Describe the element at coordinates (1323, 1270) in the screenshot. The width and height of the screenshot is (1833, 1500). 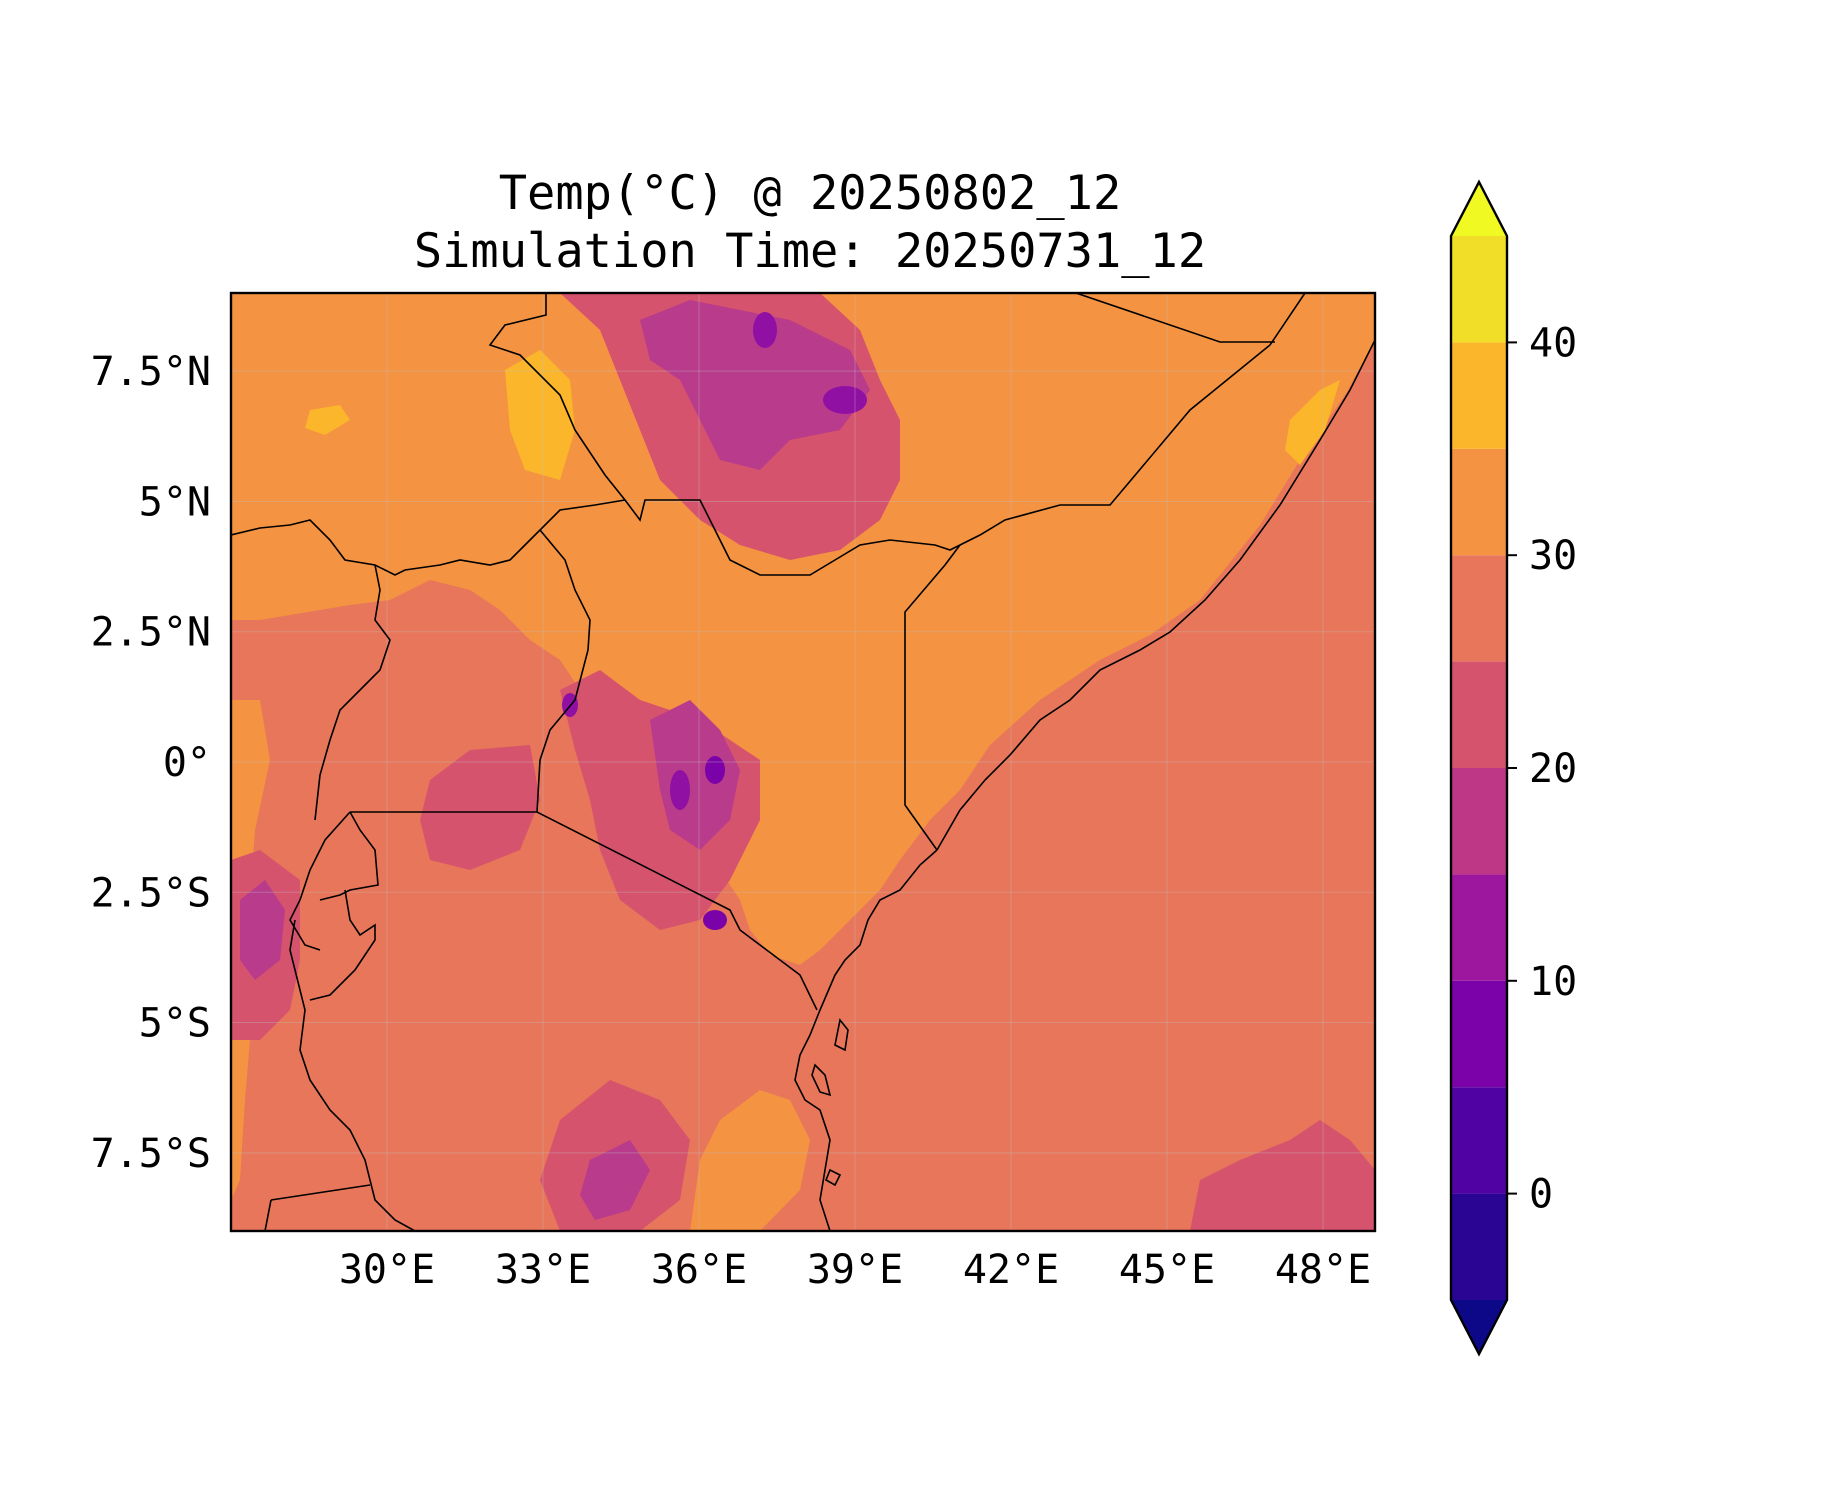
I see `x-tick-label: 48°E` at that location.